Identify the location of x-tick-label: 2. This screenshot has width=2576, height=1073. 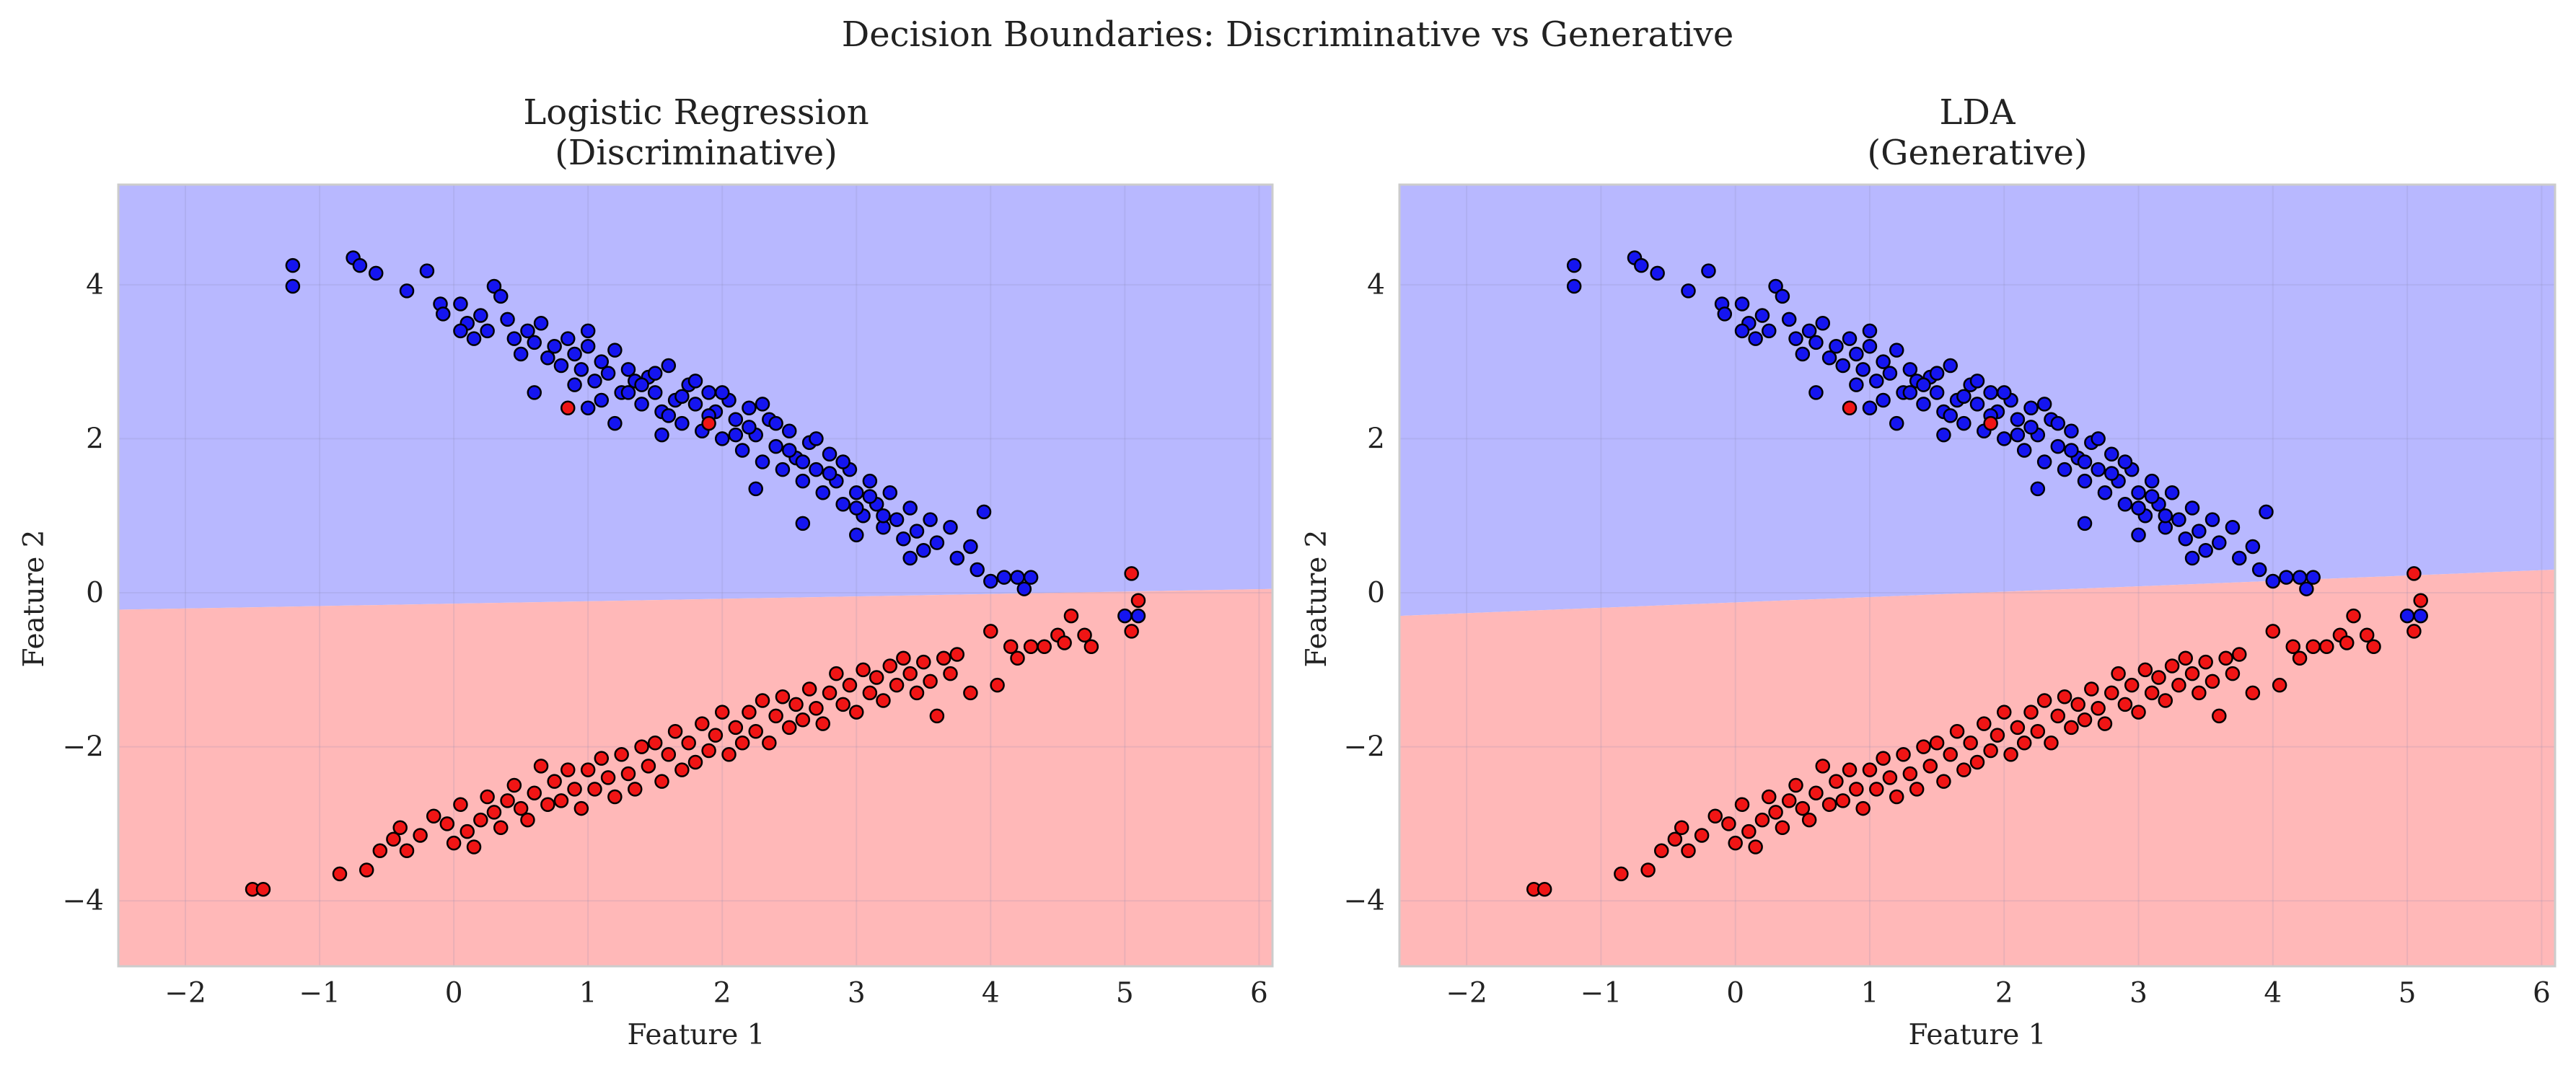
(2004, 993).